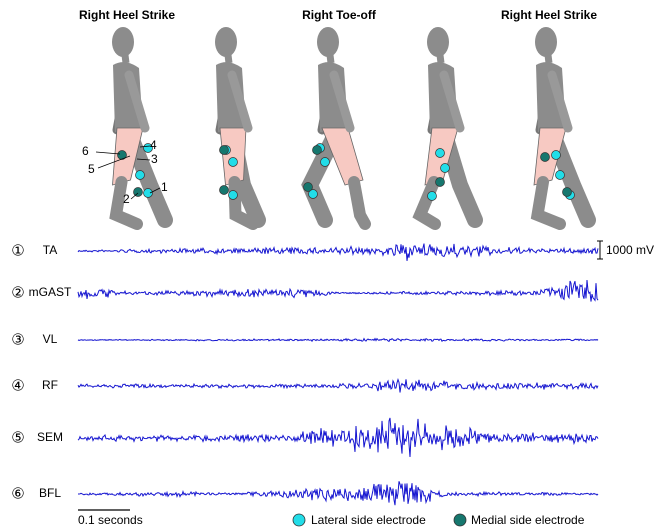 This screenshot has height=529, width=658. Describe the element at coordinates (630, 250) in the screenshot. I see `amplitude-scale: 1000 mV` at that location.